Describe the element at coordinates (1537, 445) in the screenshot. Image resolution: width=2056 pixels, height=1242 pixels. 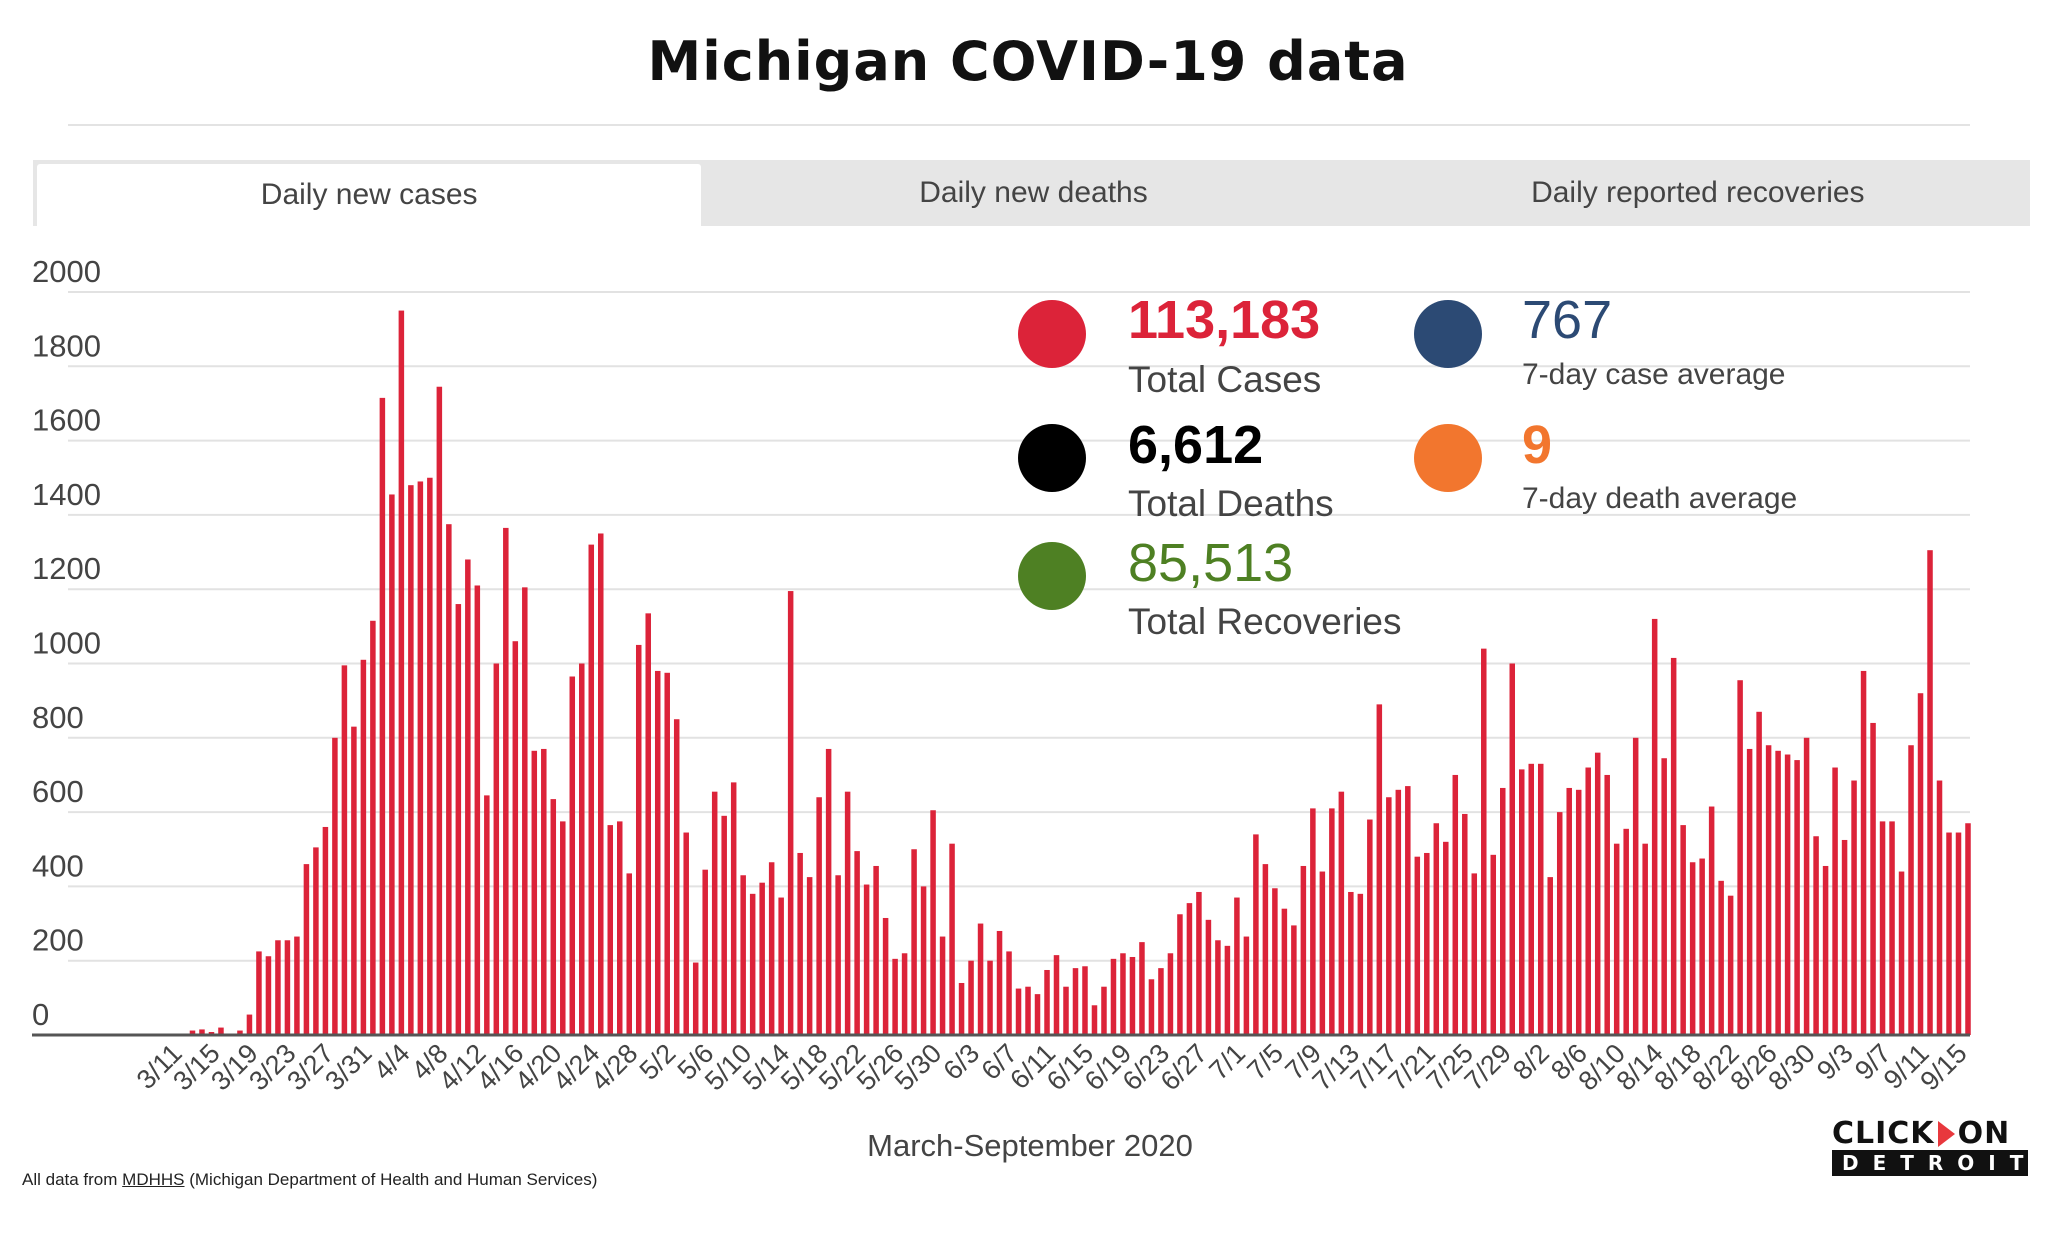
I see `death-average-value: 9` at that location.